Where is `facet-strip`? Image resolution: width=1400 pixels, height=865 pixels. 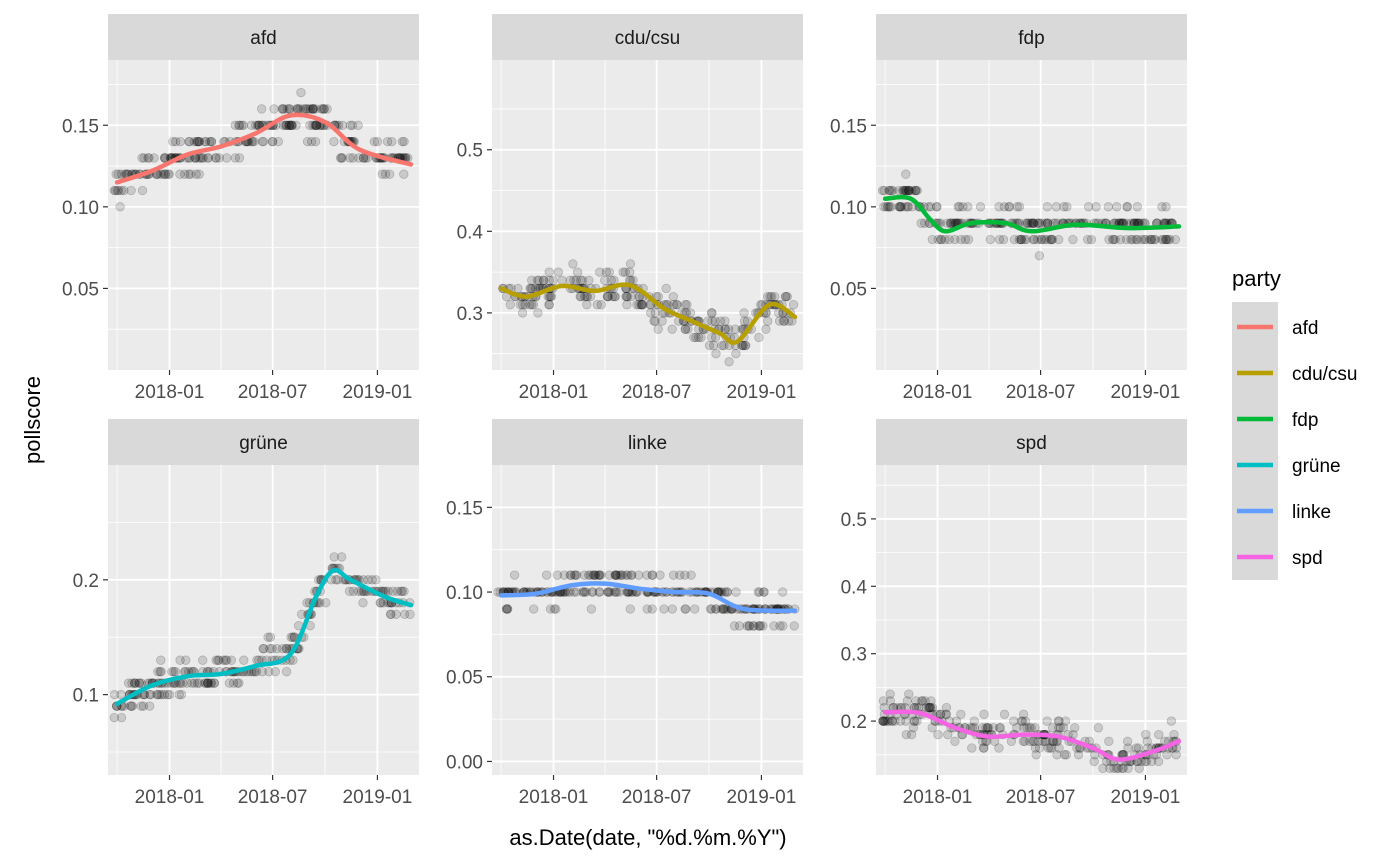
facet-strip is located at coordinates (647, 37).